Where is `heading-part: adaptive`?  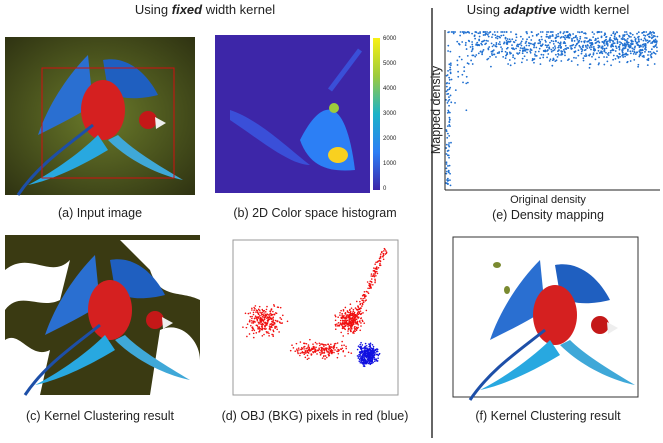 heading-part: adaptive is located at coordinates (530, 9).